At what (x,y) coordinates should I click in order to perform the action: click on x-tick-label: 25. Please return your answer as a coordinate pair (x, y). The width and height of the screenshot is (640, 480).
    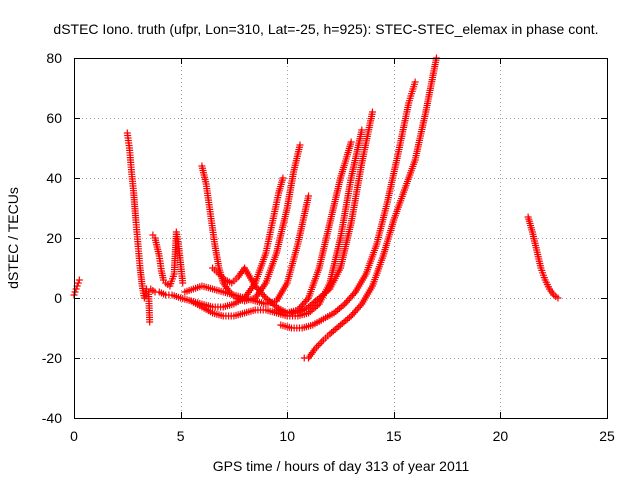
    Looking at the image, I should click on (607, 436).